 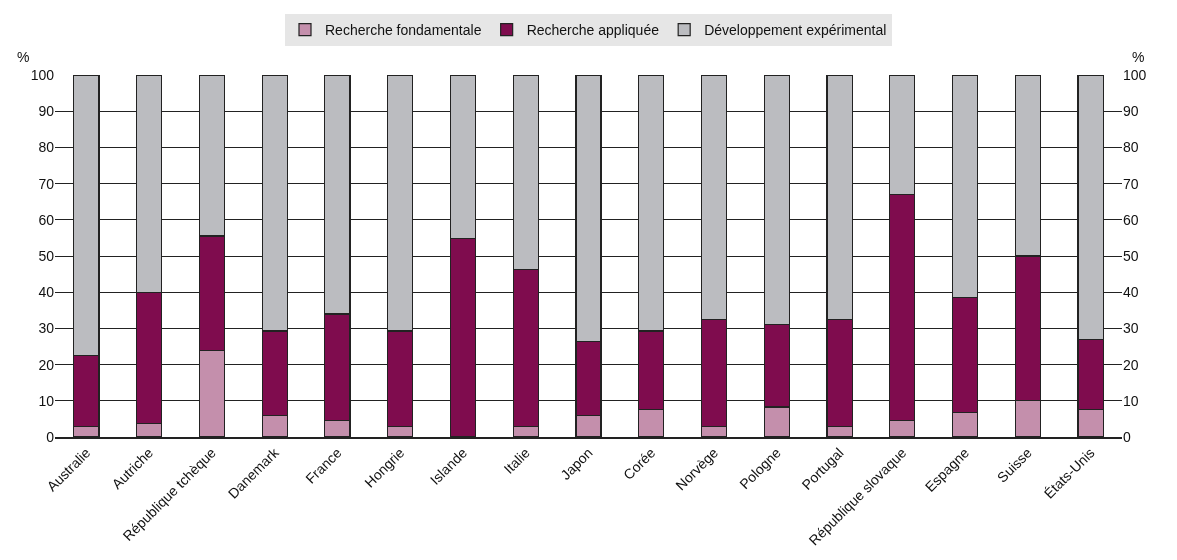 What do you see at coordinates (795, 30) in the screenshot?
I see `legend-label: Développement expérimental` at bounding box center [795, 30].